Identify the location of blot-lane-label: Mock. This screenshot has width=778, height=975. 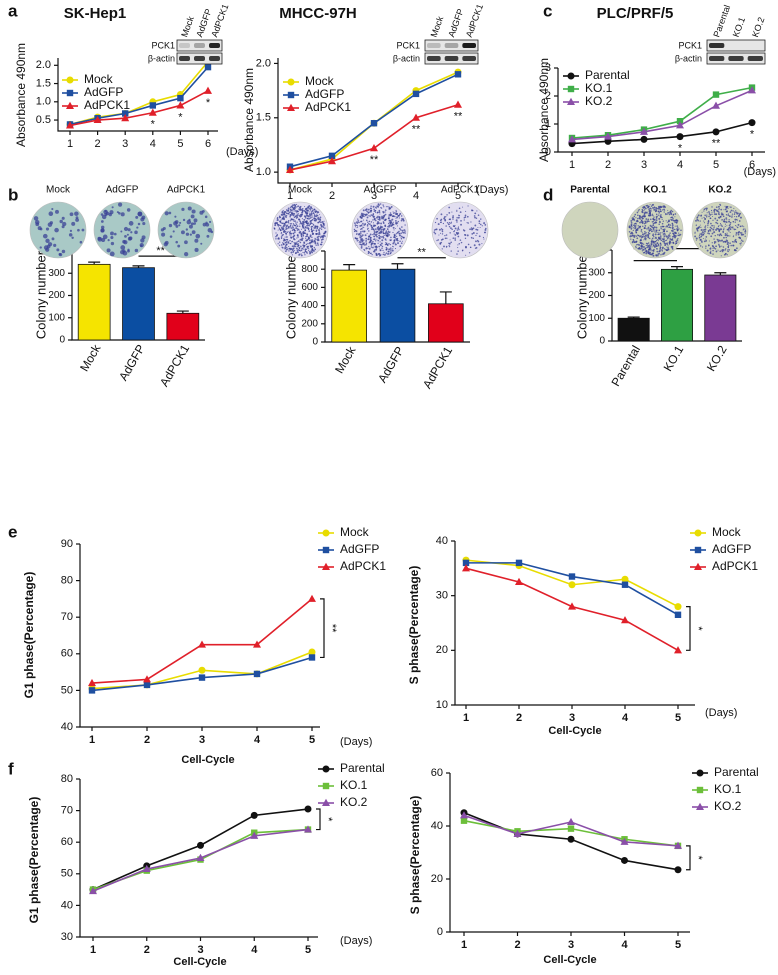
(437, 26).